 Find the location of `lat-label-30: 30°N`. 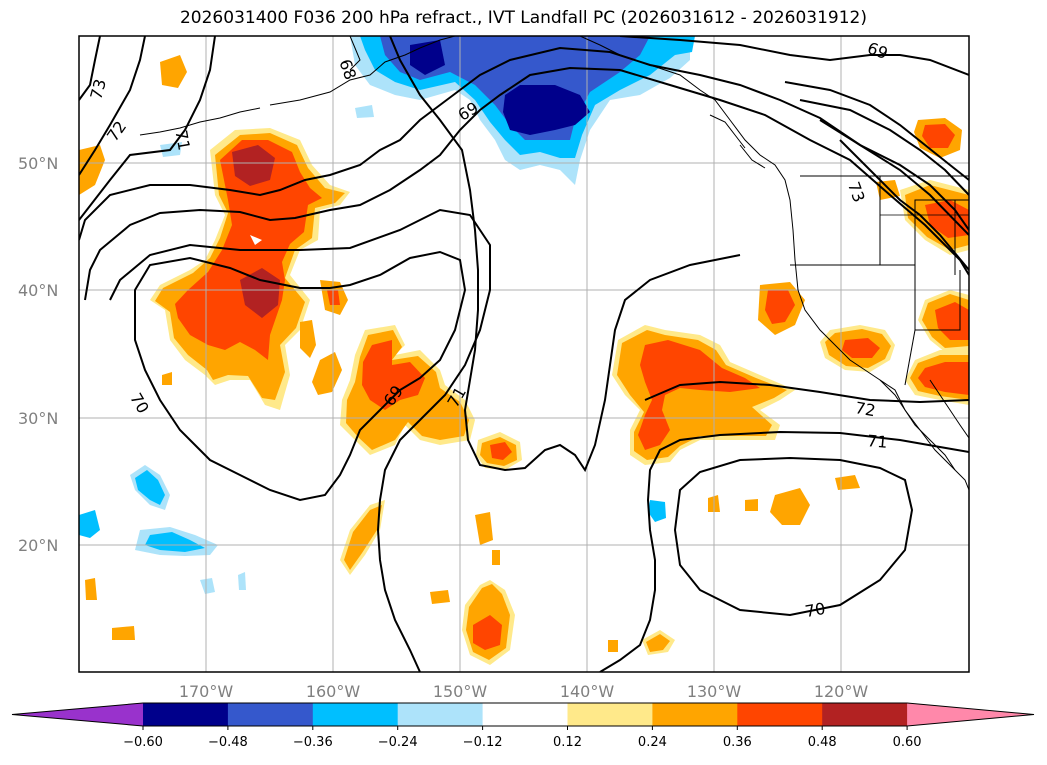

lat-label-30: 30°N is located at coordinates (38, 418).